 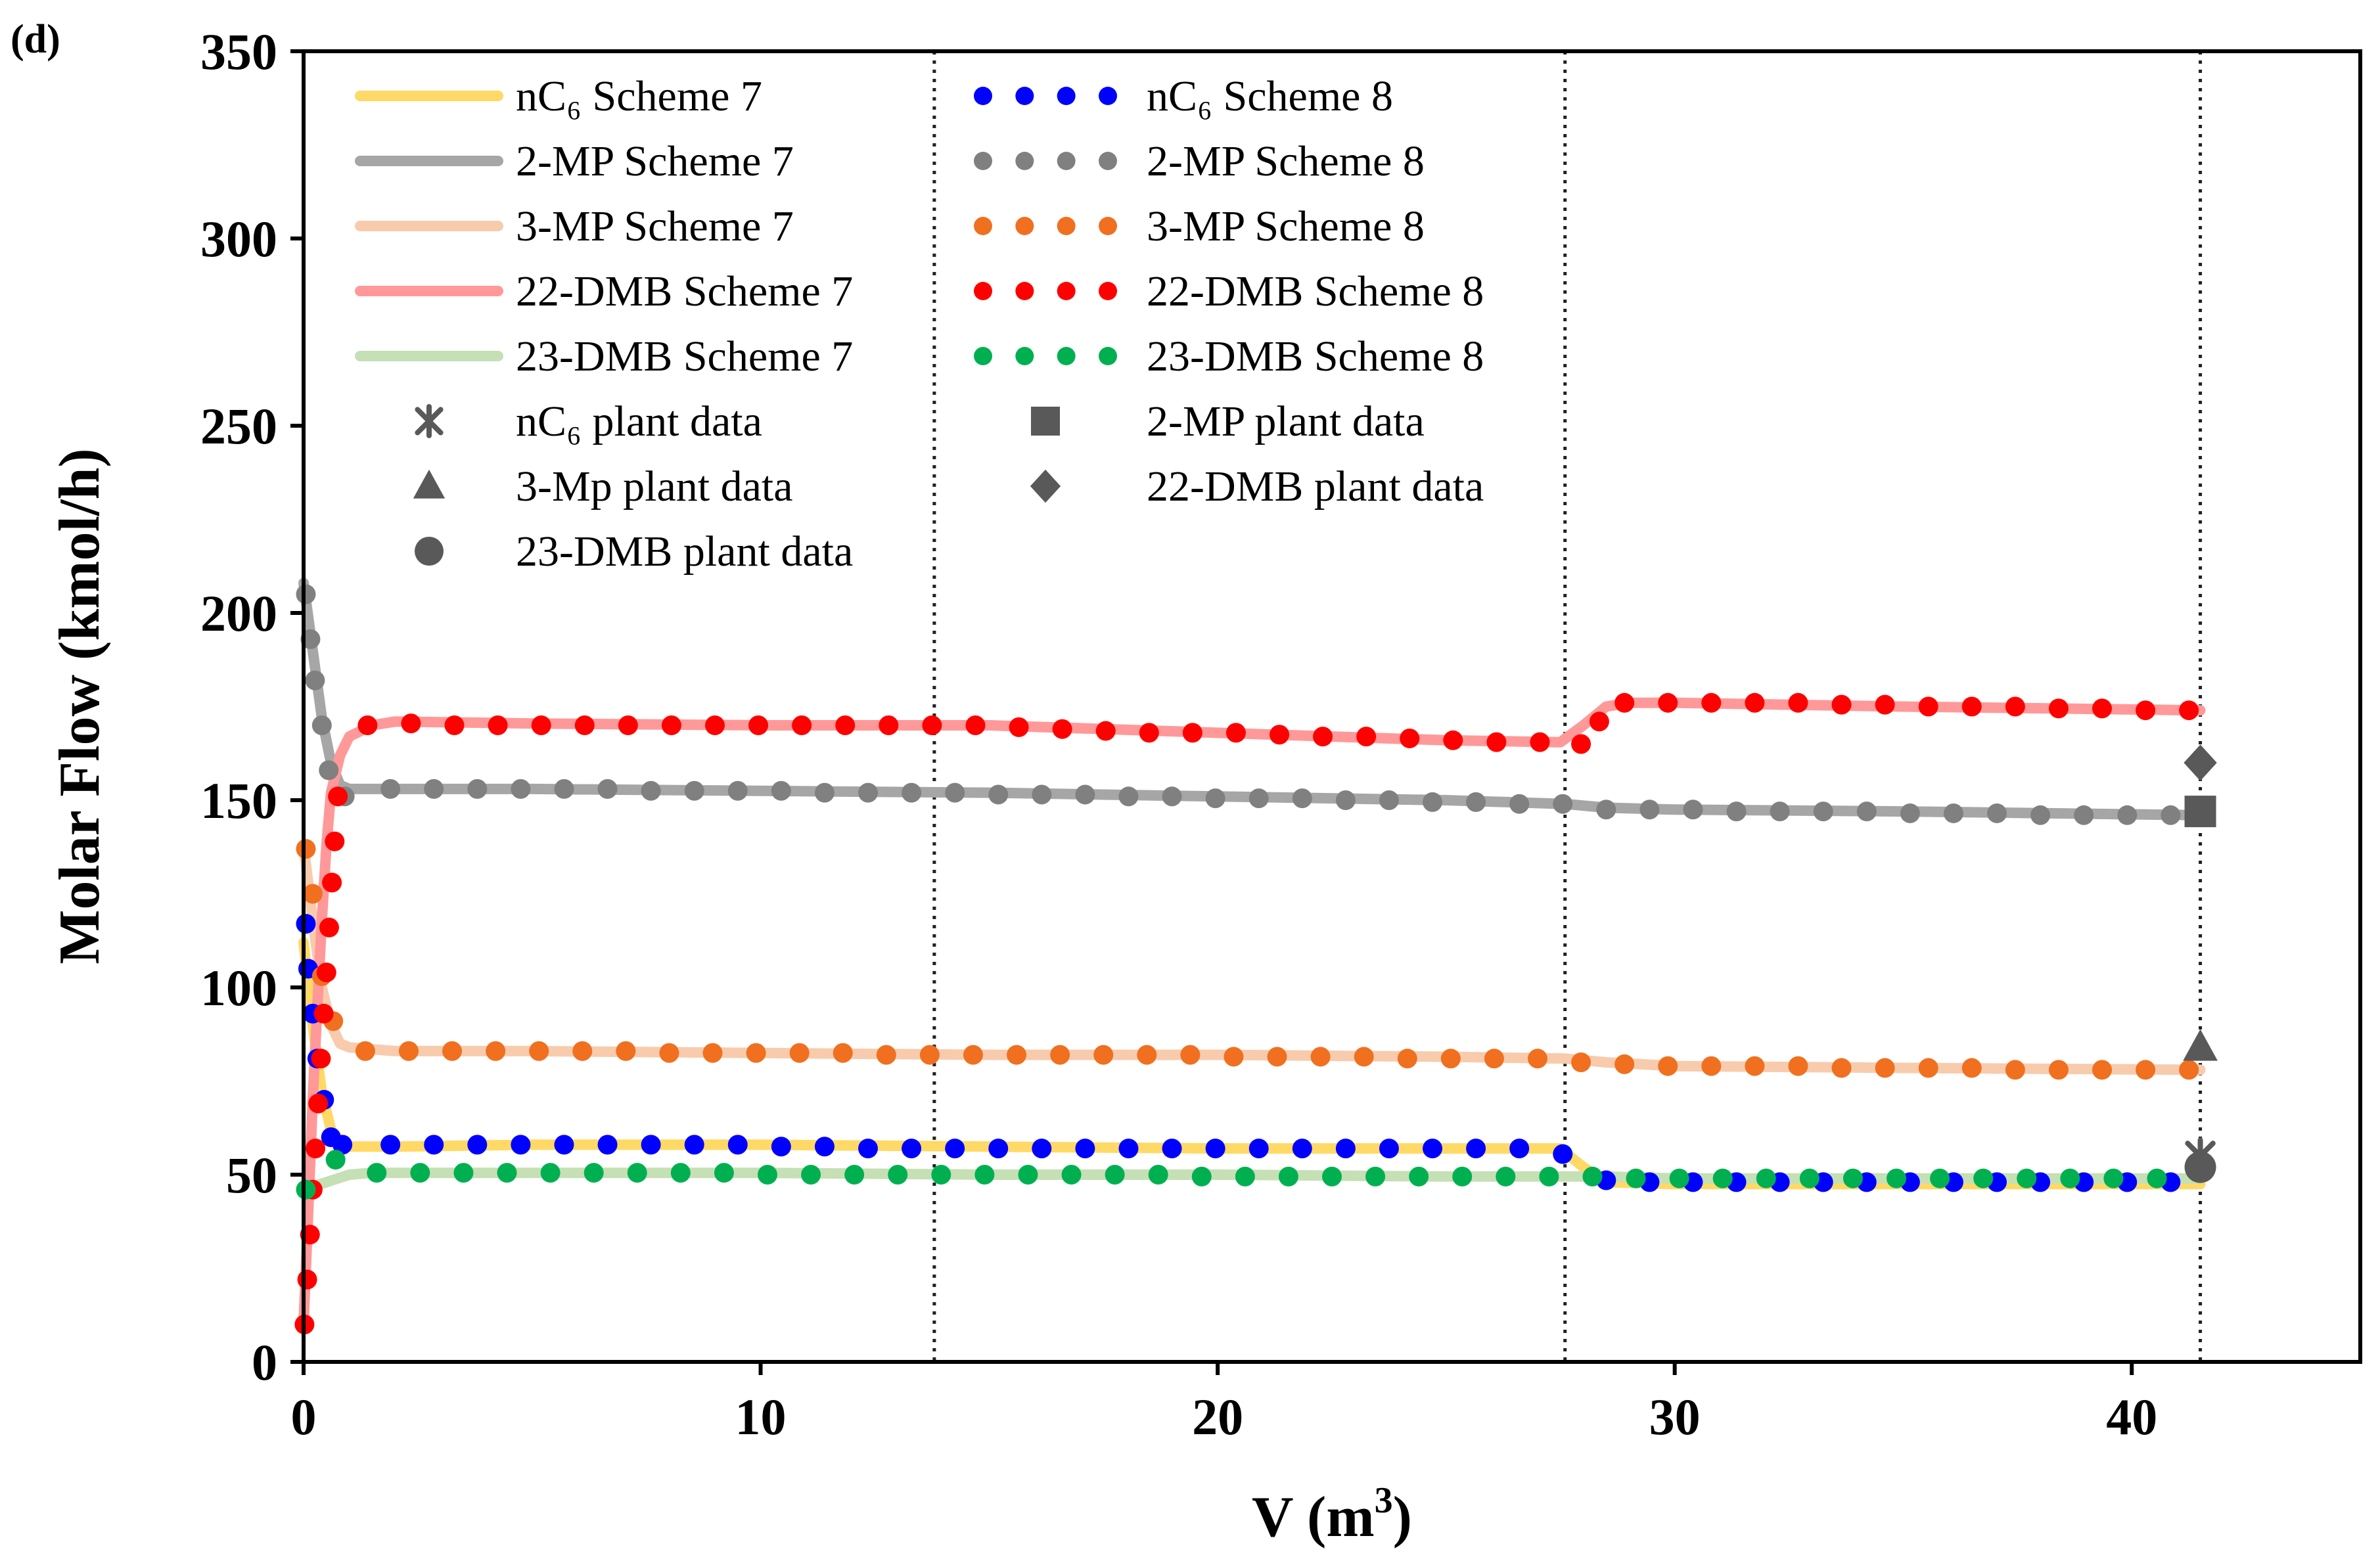 I want to click on x-tick-label: 0, so click(x=304, y=1416).